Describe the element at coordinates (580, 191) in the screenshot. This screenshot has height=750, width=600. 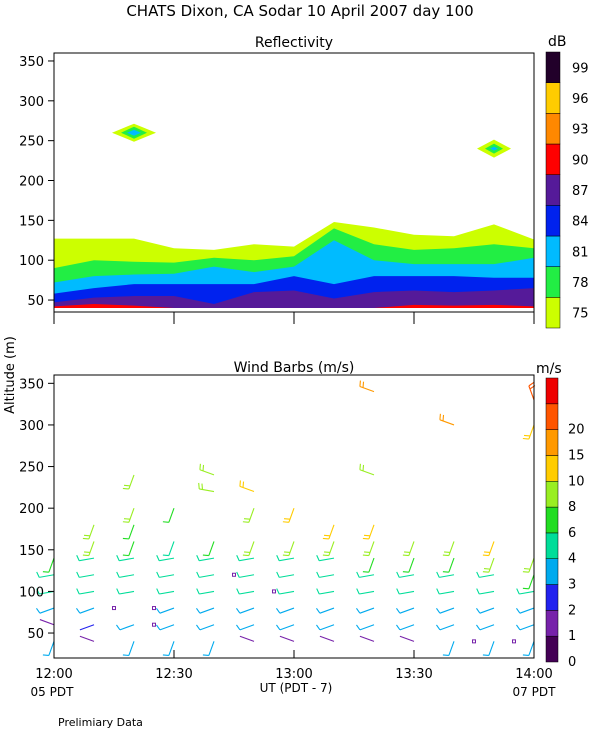
I see `reflectivity-colorbar-label: 87` at that location.